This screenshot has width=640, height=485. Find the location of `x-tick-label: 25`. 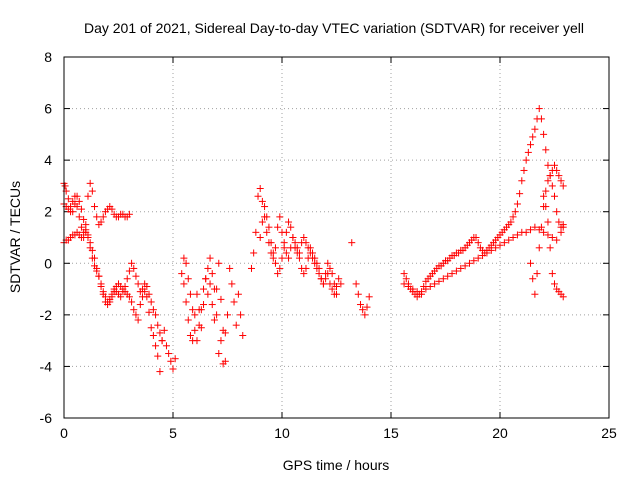

x-tick-label: 25 is located at coordinates (609, 433).